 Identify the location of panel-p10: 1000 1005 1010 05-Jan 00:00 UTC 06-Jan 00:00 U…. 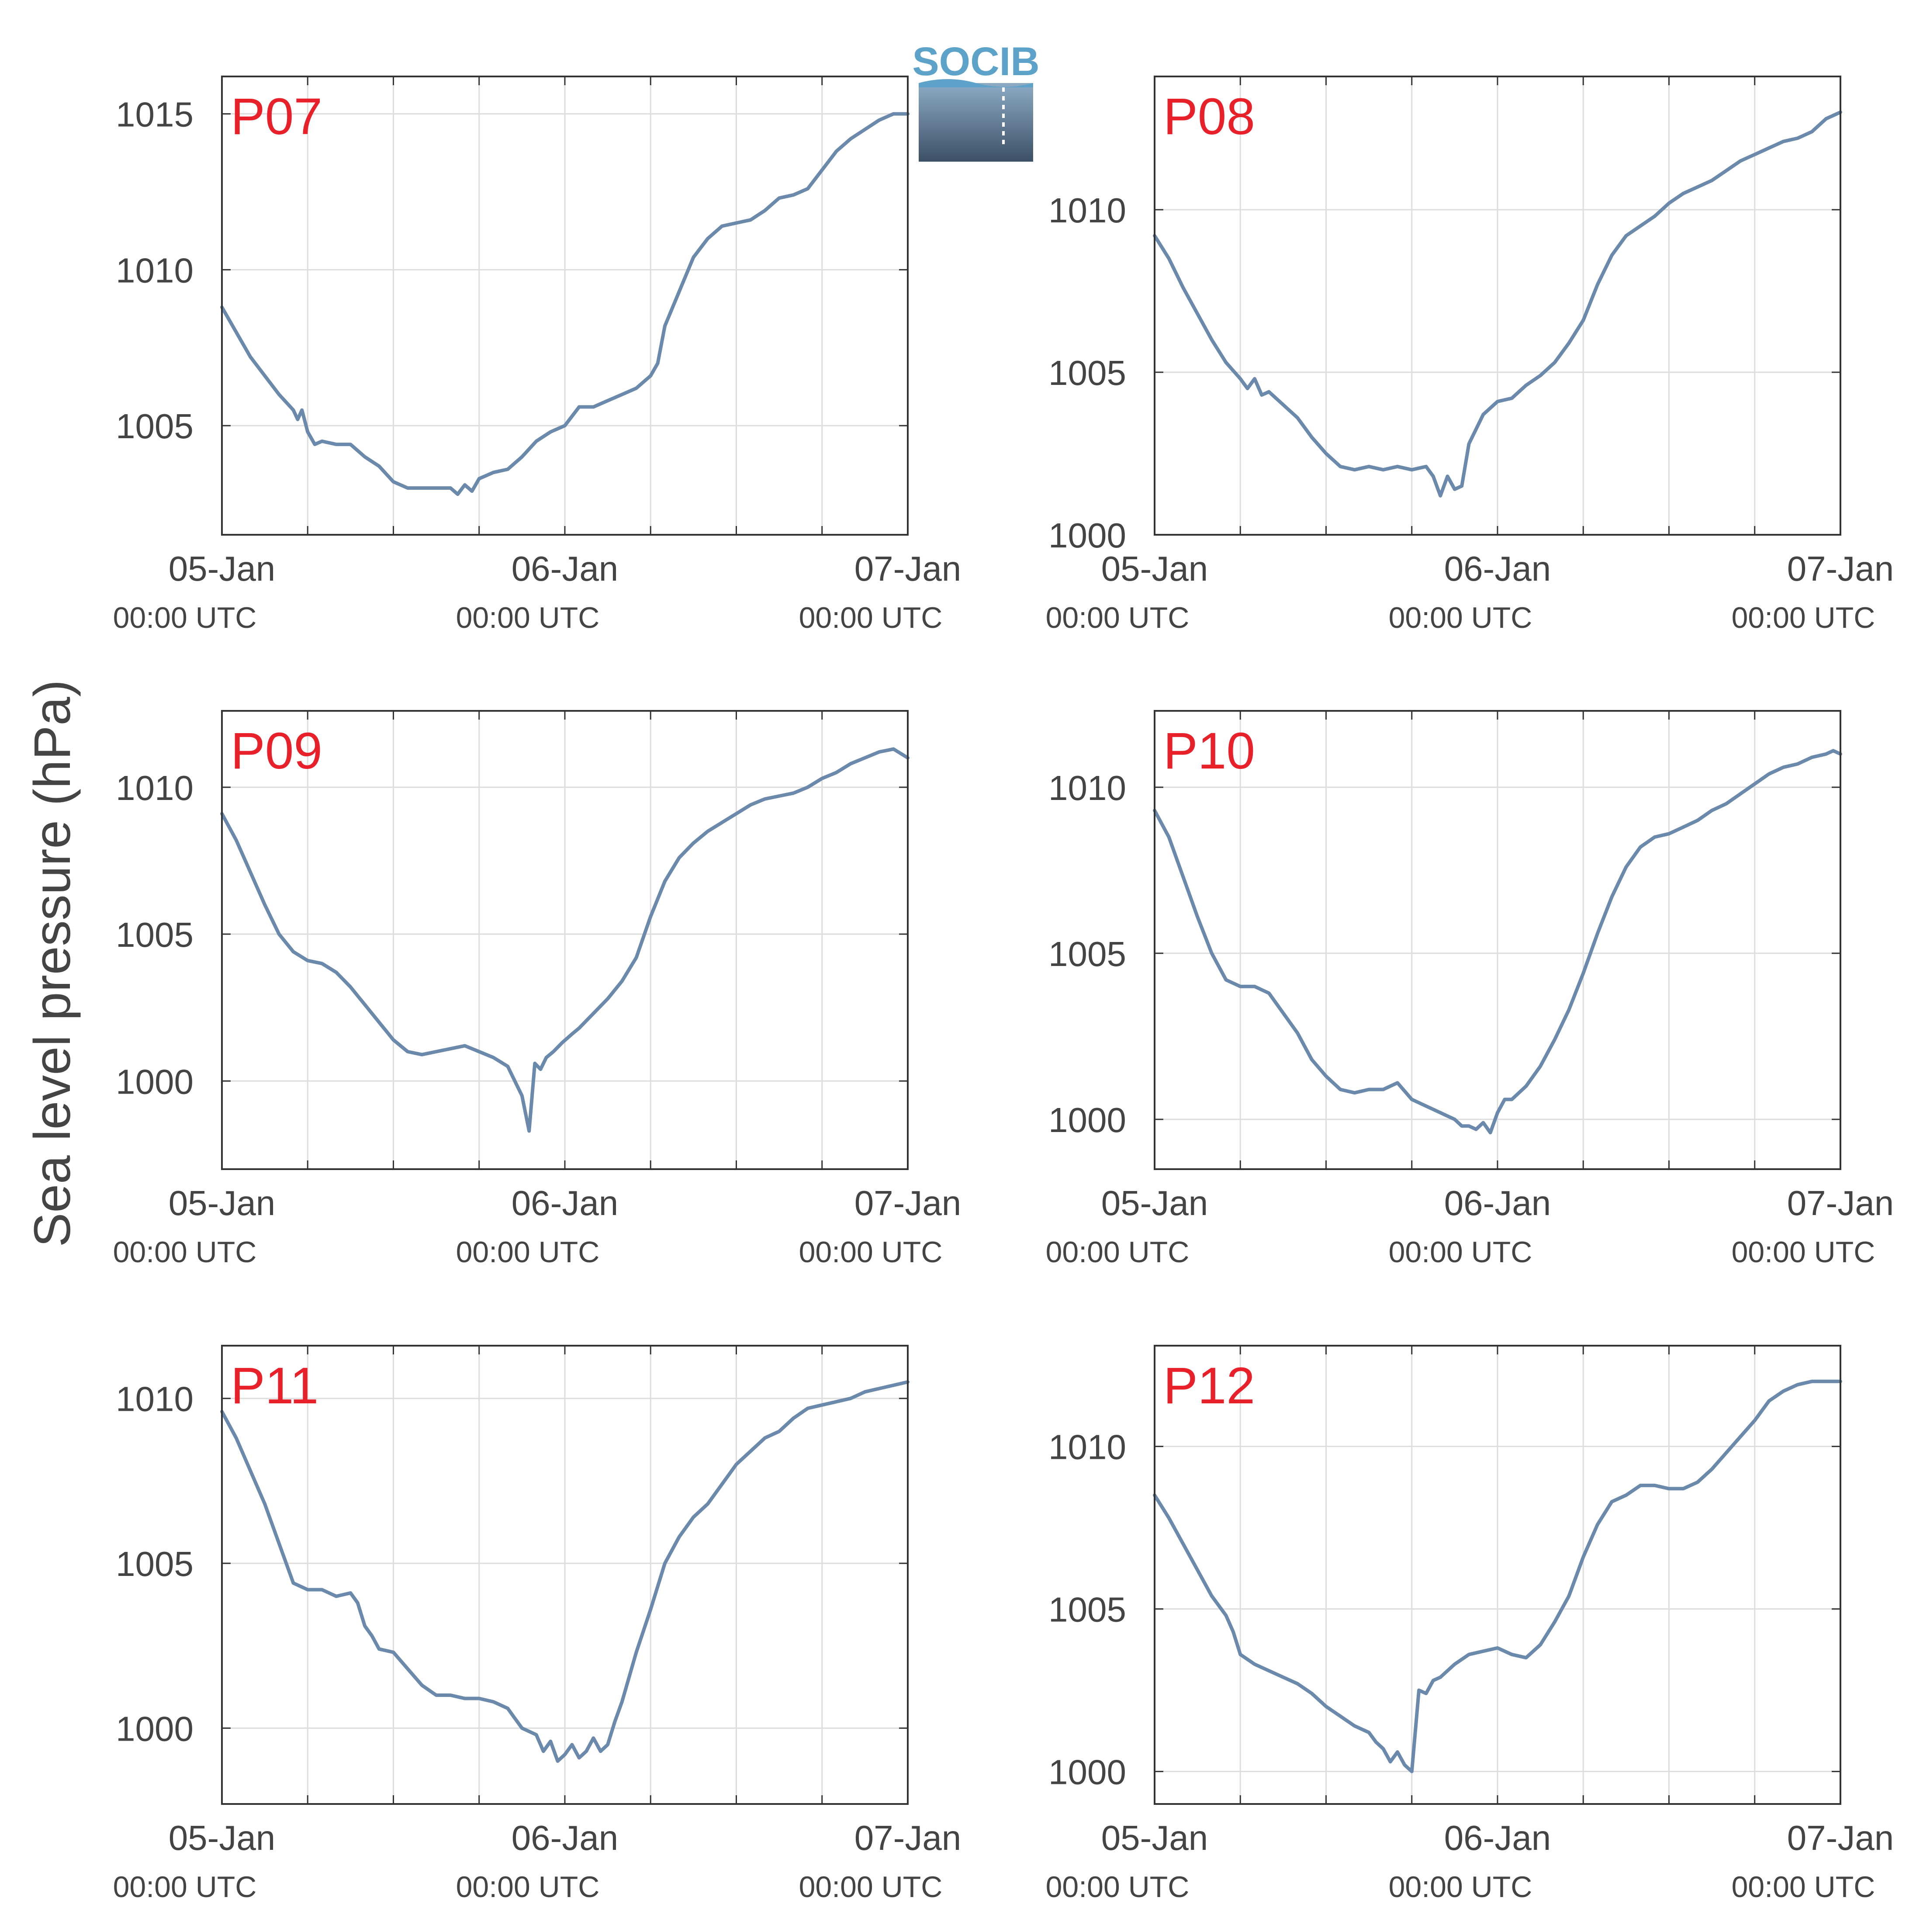
(1470, 989).